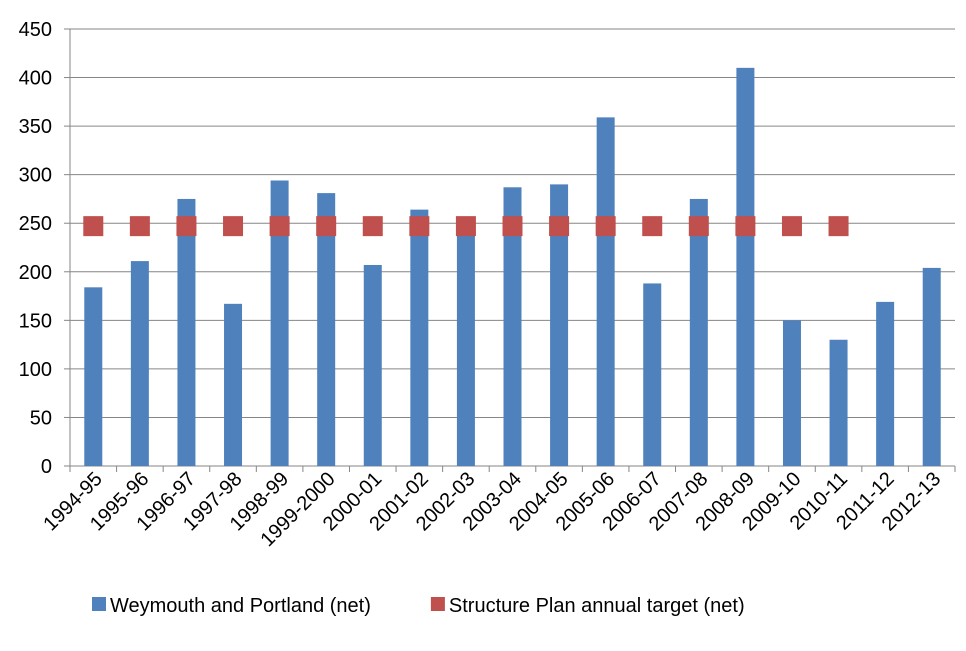 This screenshot has width=966, height=651. I want to click on y-tick-label: 400, so click(35, 79).